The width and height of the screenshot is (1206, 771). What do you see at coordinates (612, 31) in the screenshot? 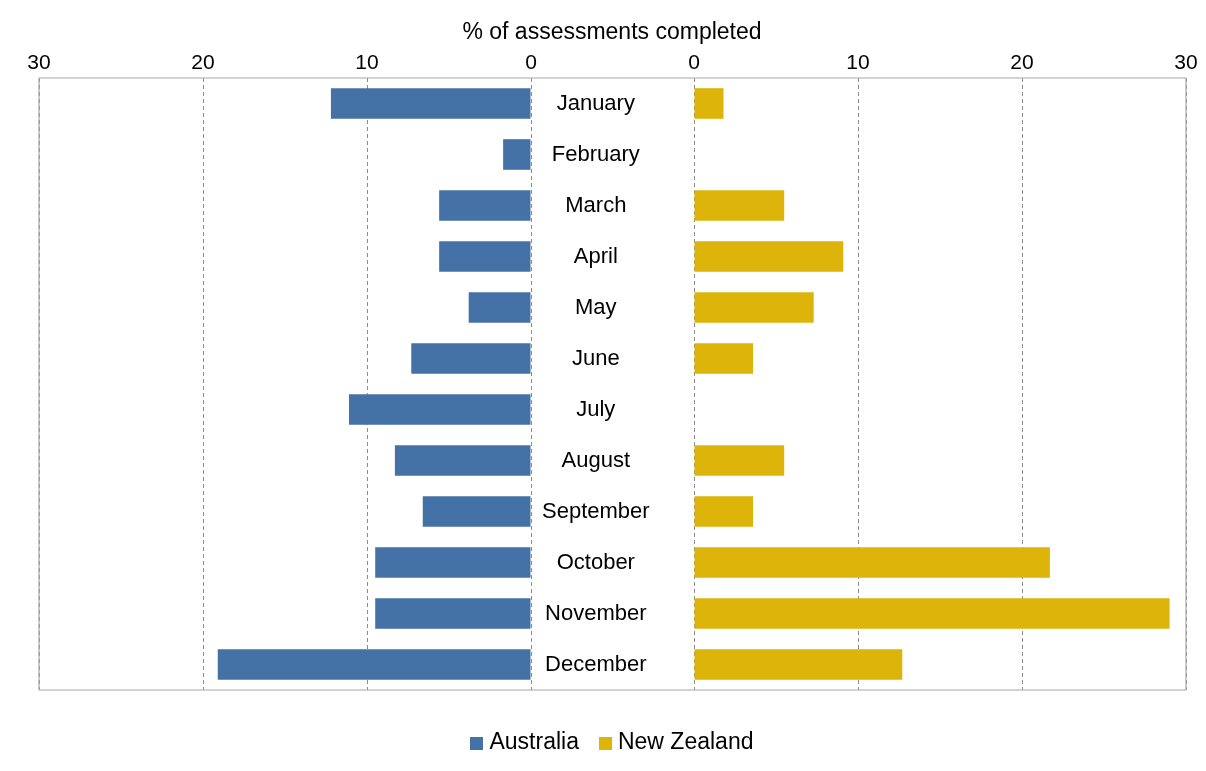
I see `x-axis-title: % of assessments completed` at bounding box center [612, 31].